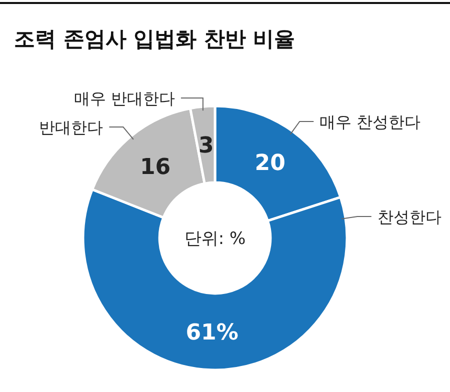  I want to click on data-label: 3, so click(206, 146).